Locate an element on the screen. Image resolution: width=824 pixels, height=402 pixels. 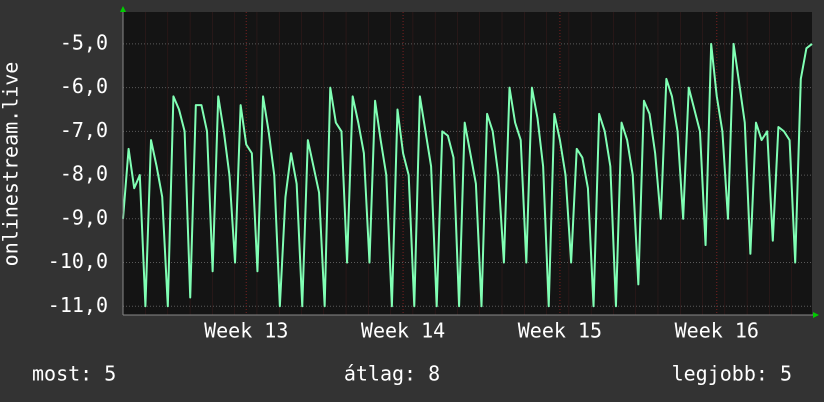
x-tick-label: Week 16 is located at coordinates (717, 331).